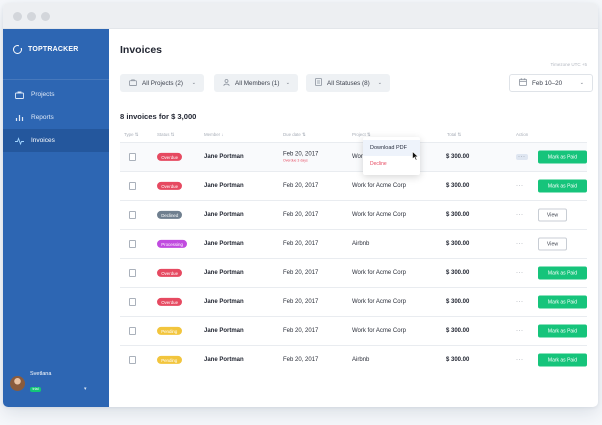 This screenshot has height=425, width=602. What do you see at coordinates (415, 156) in the screenshot?
I see `mouse-cursor-icon` at bounding box center [415, 156].